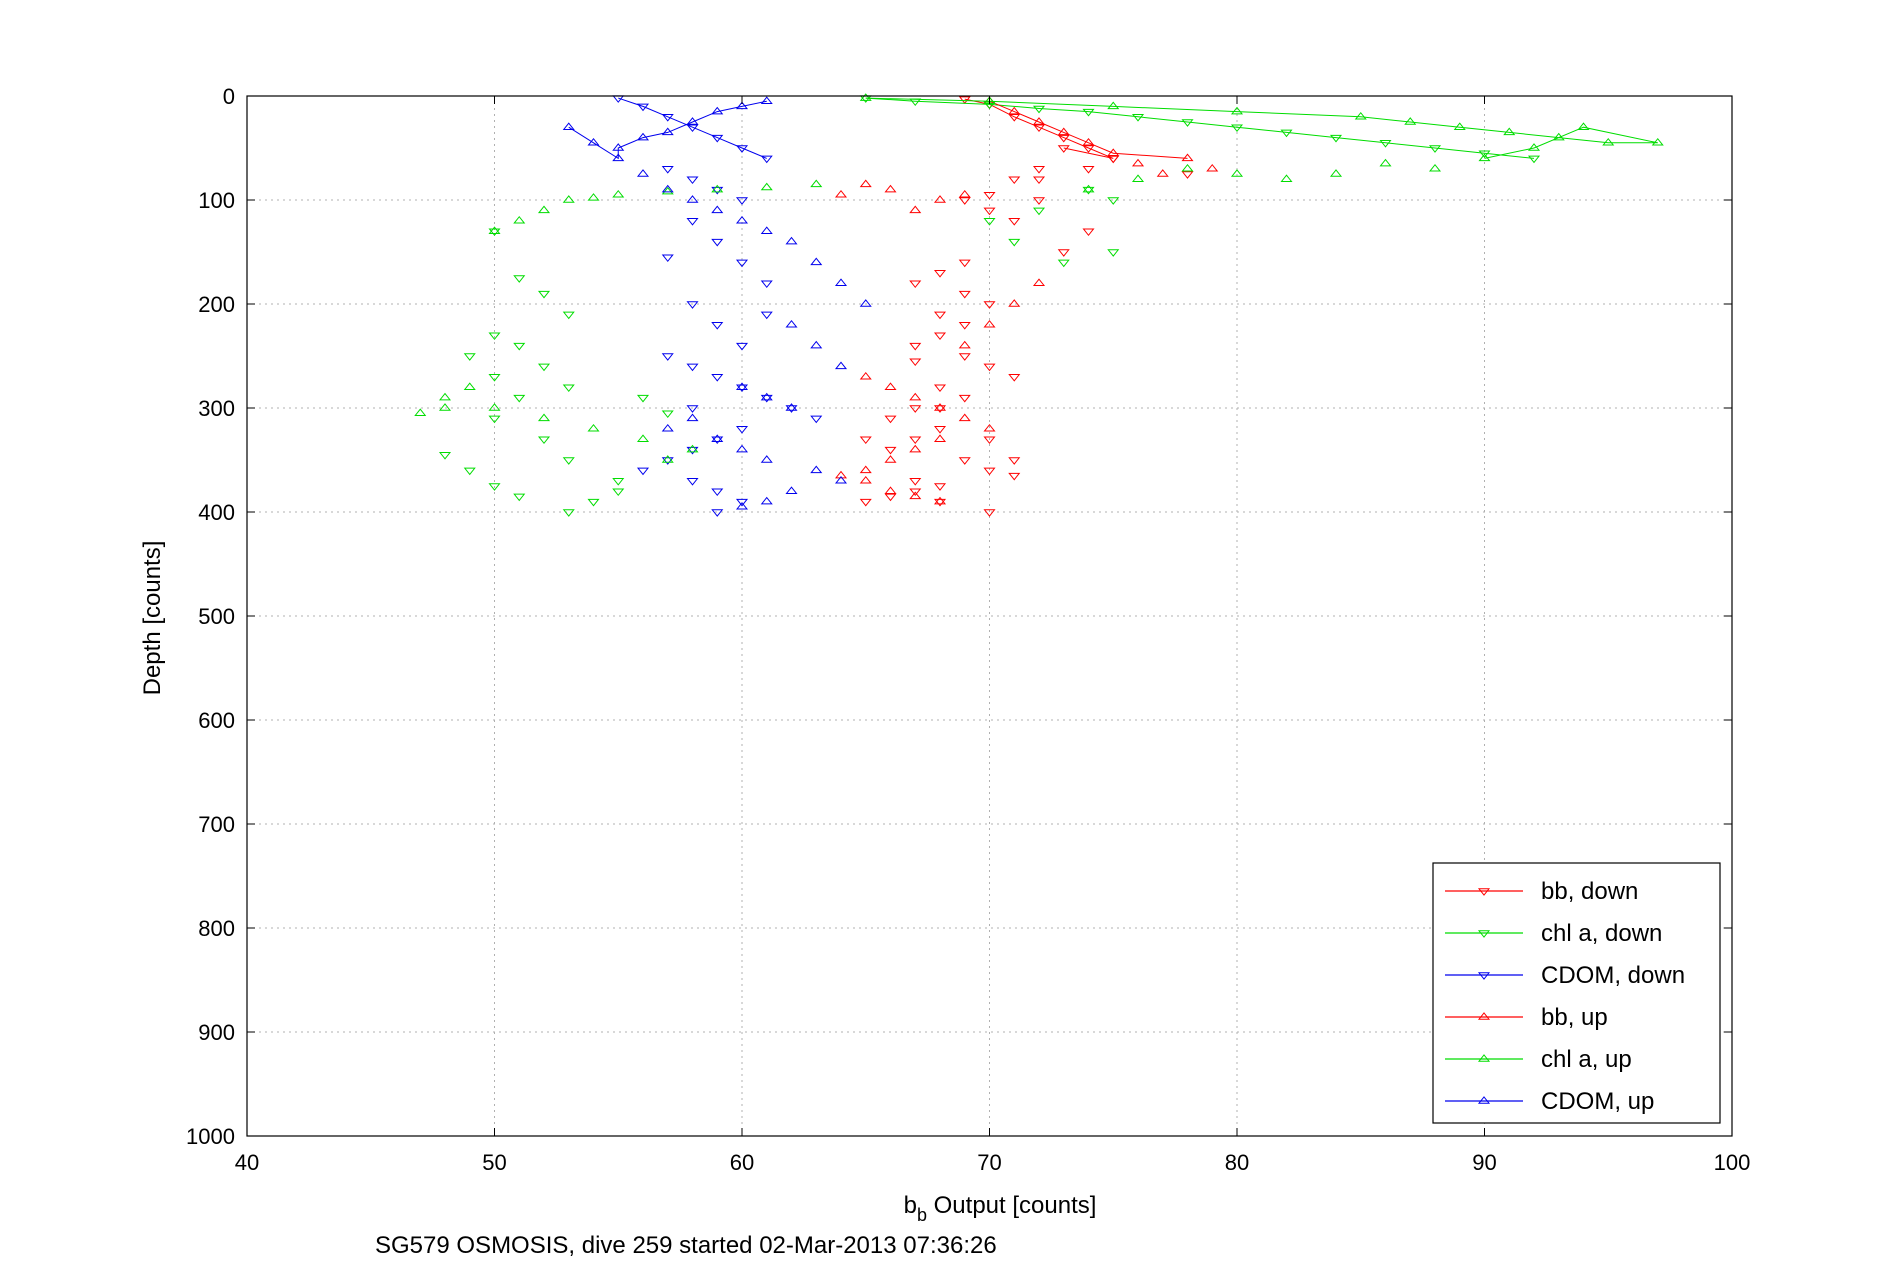  What do you see at coordinates (216, 408) in the screenshot?
I see `y-tick-label: 300` at bounding box center [216, 408].